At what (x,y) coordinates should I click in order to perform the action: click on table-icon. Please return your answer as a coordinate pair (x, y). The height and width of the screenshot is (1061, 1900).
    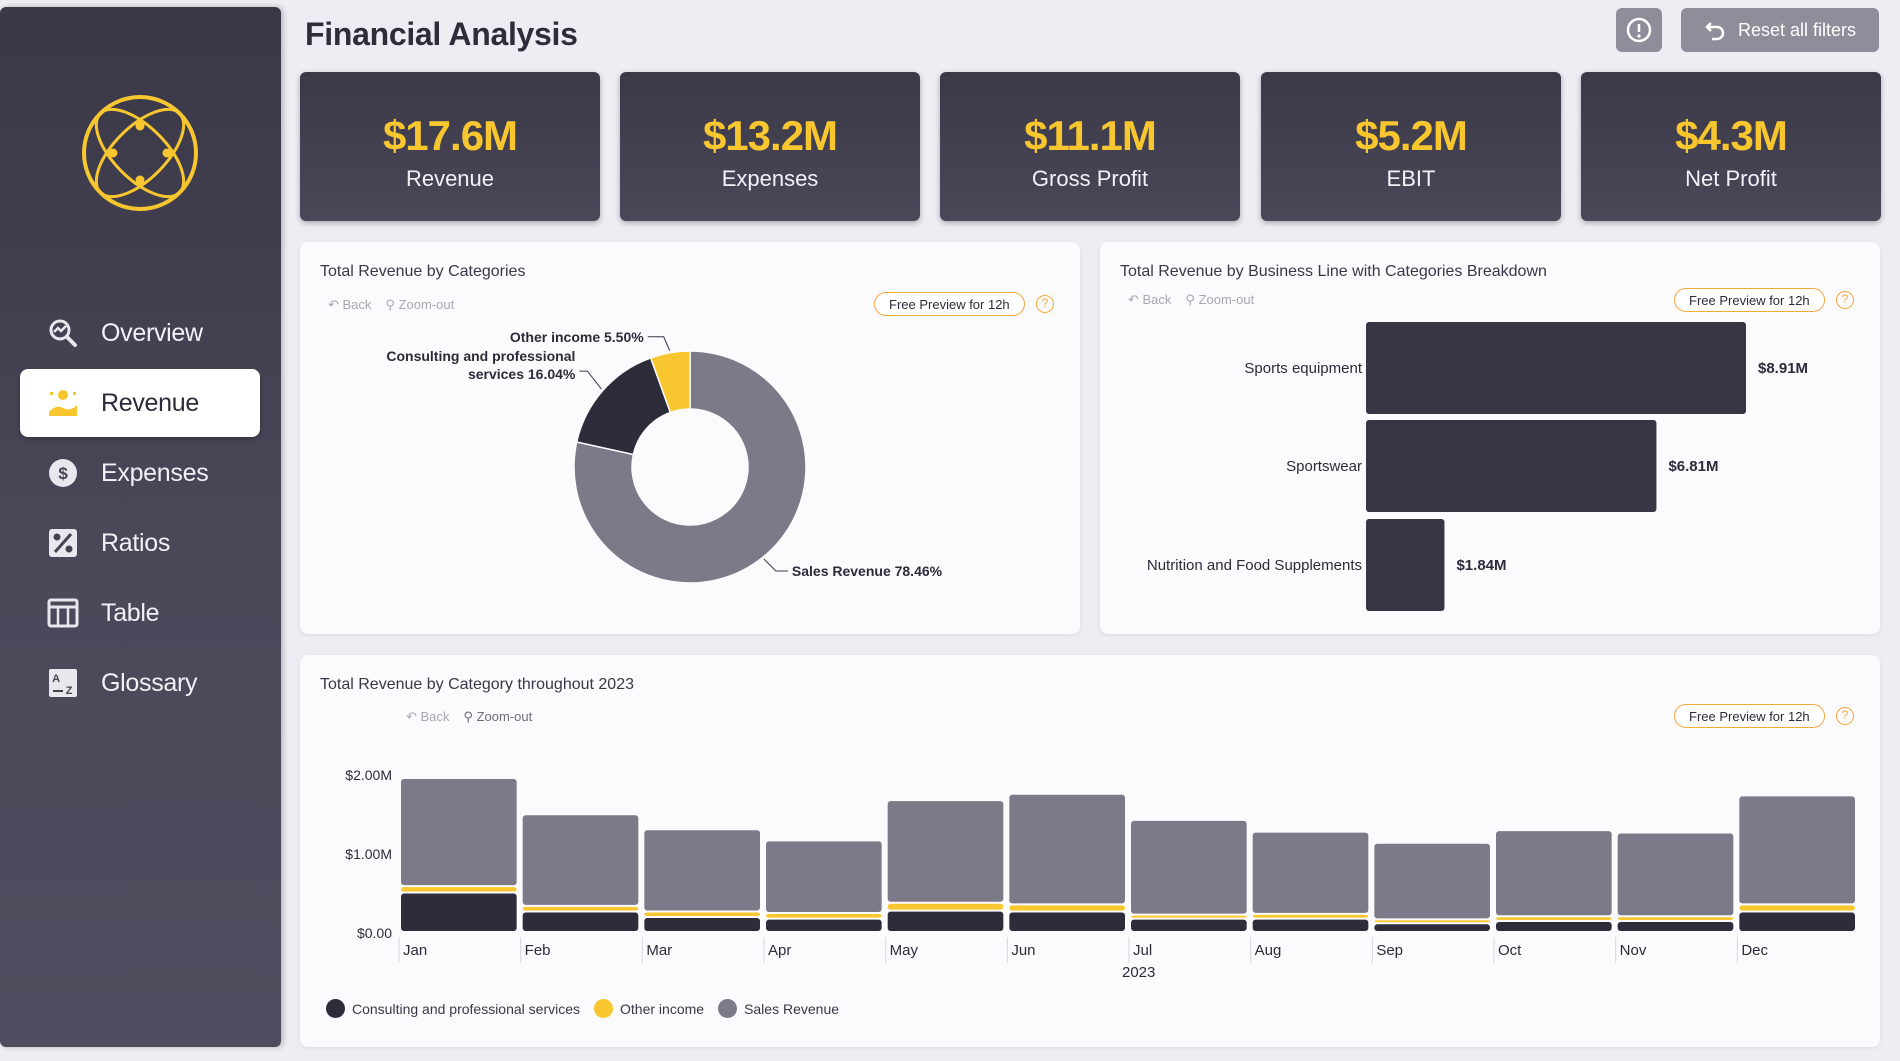
    Looking at the image, I should click on (63, 613).